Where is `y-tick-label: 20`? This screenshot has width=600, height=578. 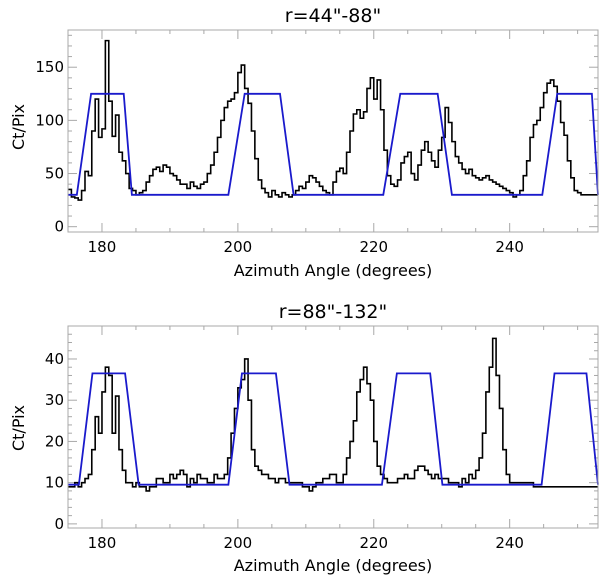
y-tick-label: 20 is located at coordinates (54, 441).